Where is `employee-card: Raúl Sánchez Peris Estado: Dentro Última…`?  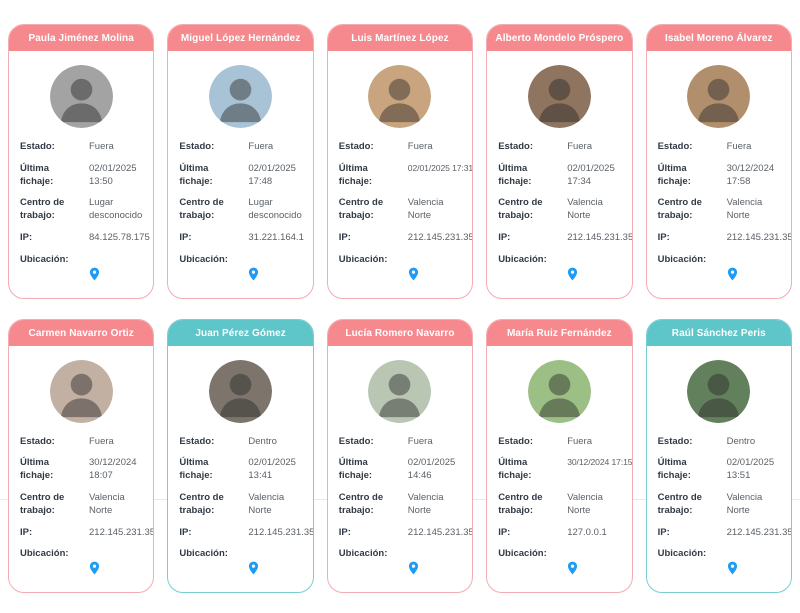 employee-card: Raúl Sánchez Peris Estado: Dentro Última… is located at coordinates (718, 455).